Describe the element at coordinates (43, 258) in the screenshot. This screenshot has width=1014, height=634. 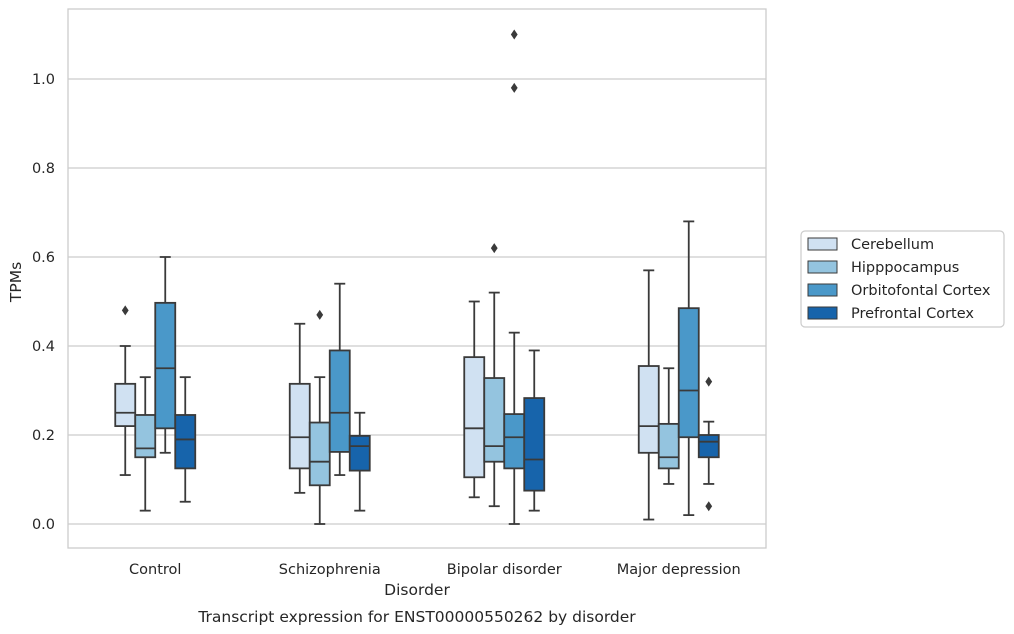
I see `y-tick-label: 0.6` at that location.